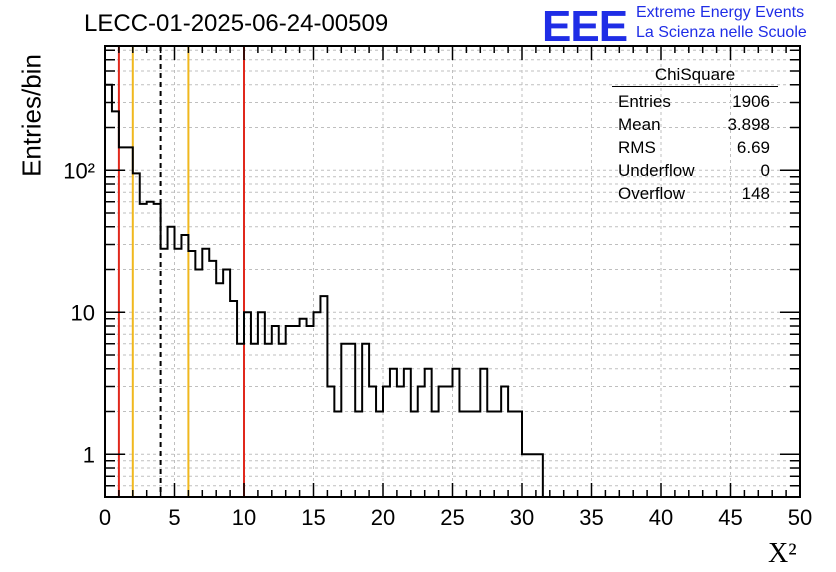 The height and width of the screenshot is (572, 836). What do you see at coordinates (522, 517) in the screenshot?
I see `x-tick-label: 30` at bounding box center [522, 517].